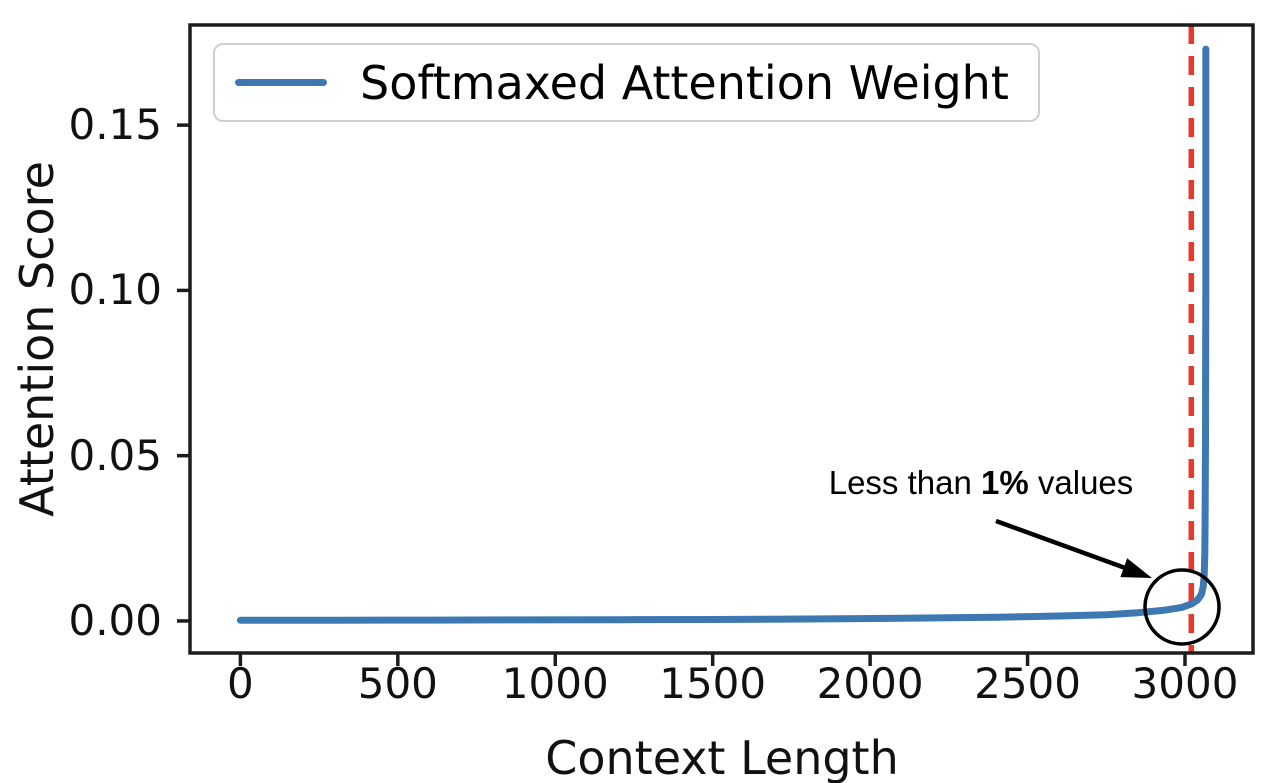 The width and height of the screenshot is (1280, 783). Describe the element at coordinates (1185, 683) in the screenshot. I see `x-tick-label: 3000` at that location.